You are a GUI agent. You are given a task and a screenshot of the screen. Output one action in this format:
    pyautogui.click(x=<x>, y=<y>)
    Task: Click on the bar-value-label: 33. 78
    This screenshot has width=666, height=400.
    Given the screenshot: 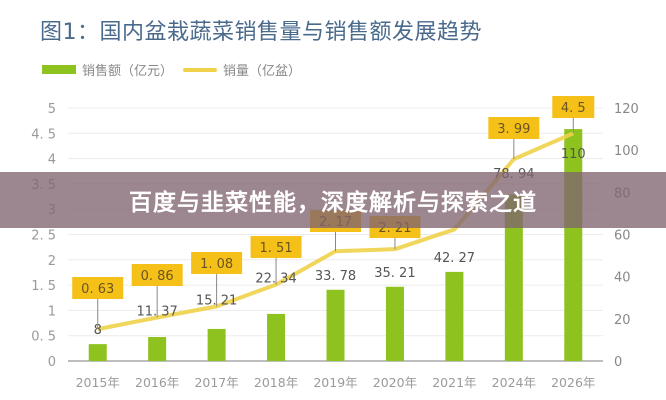 What is the action you would take?
    pyautogui.click(x=335, y=276)
    